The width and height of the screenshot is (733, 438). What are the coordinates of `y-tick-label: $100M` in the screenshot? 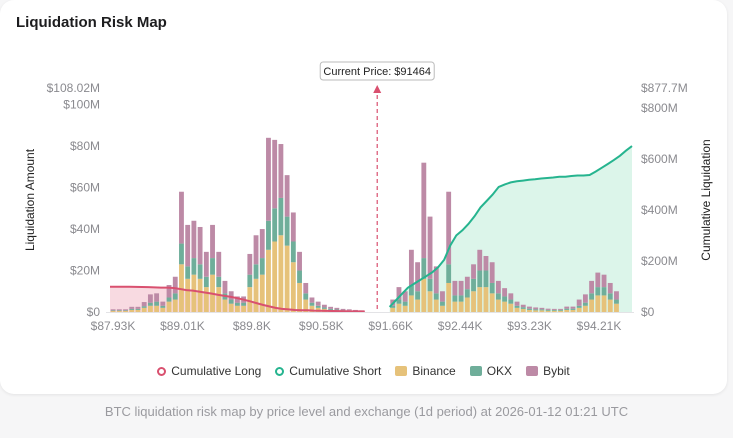 It's located at (81, 105).